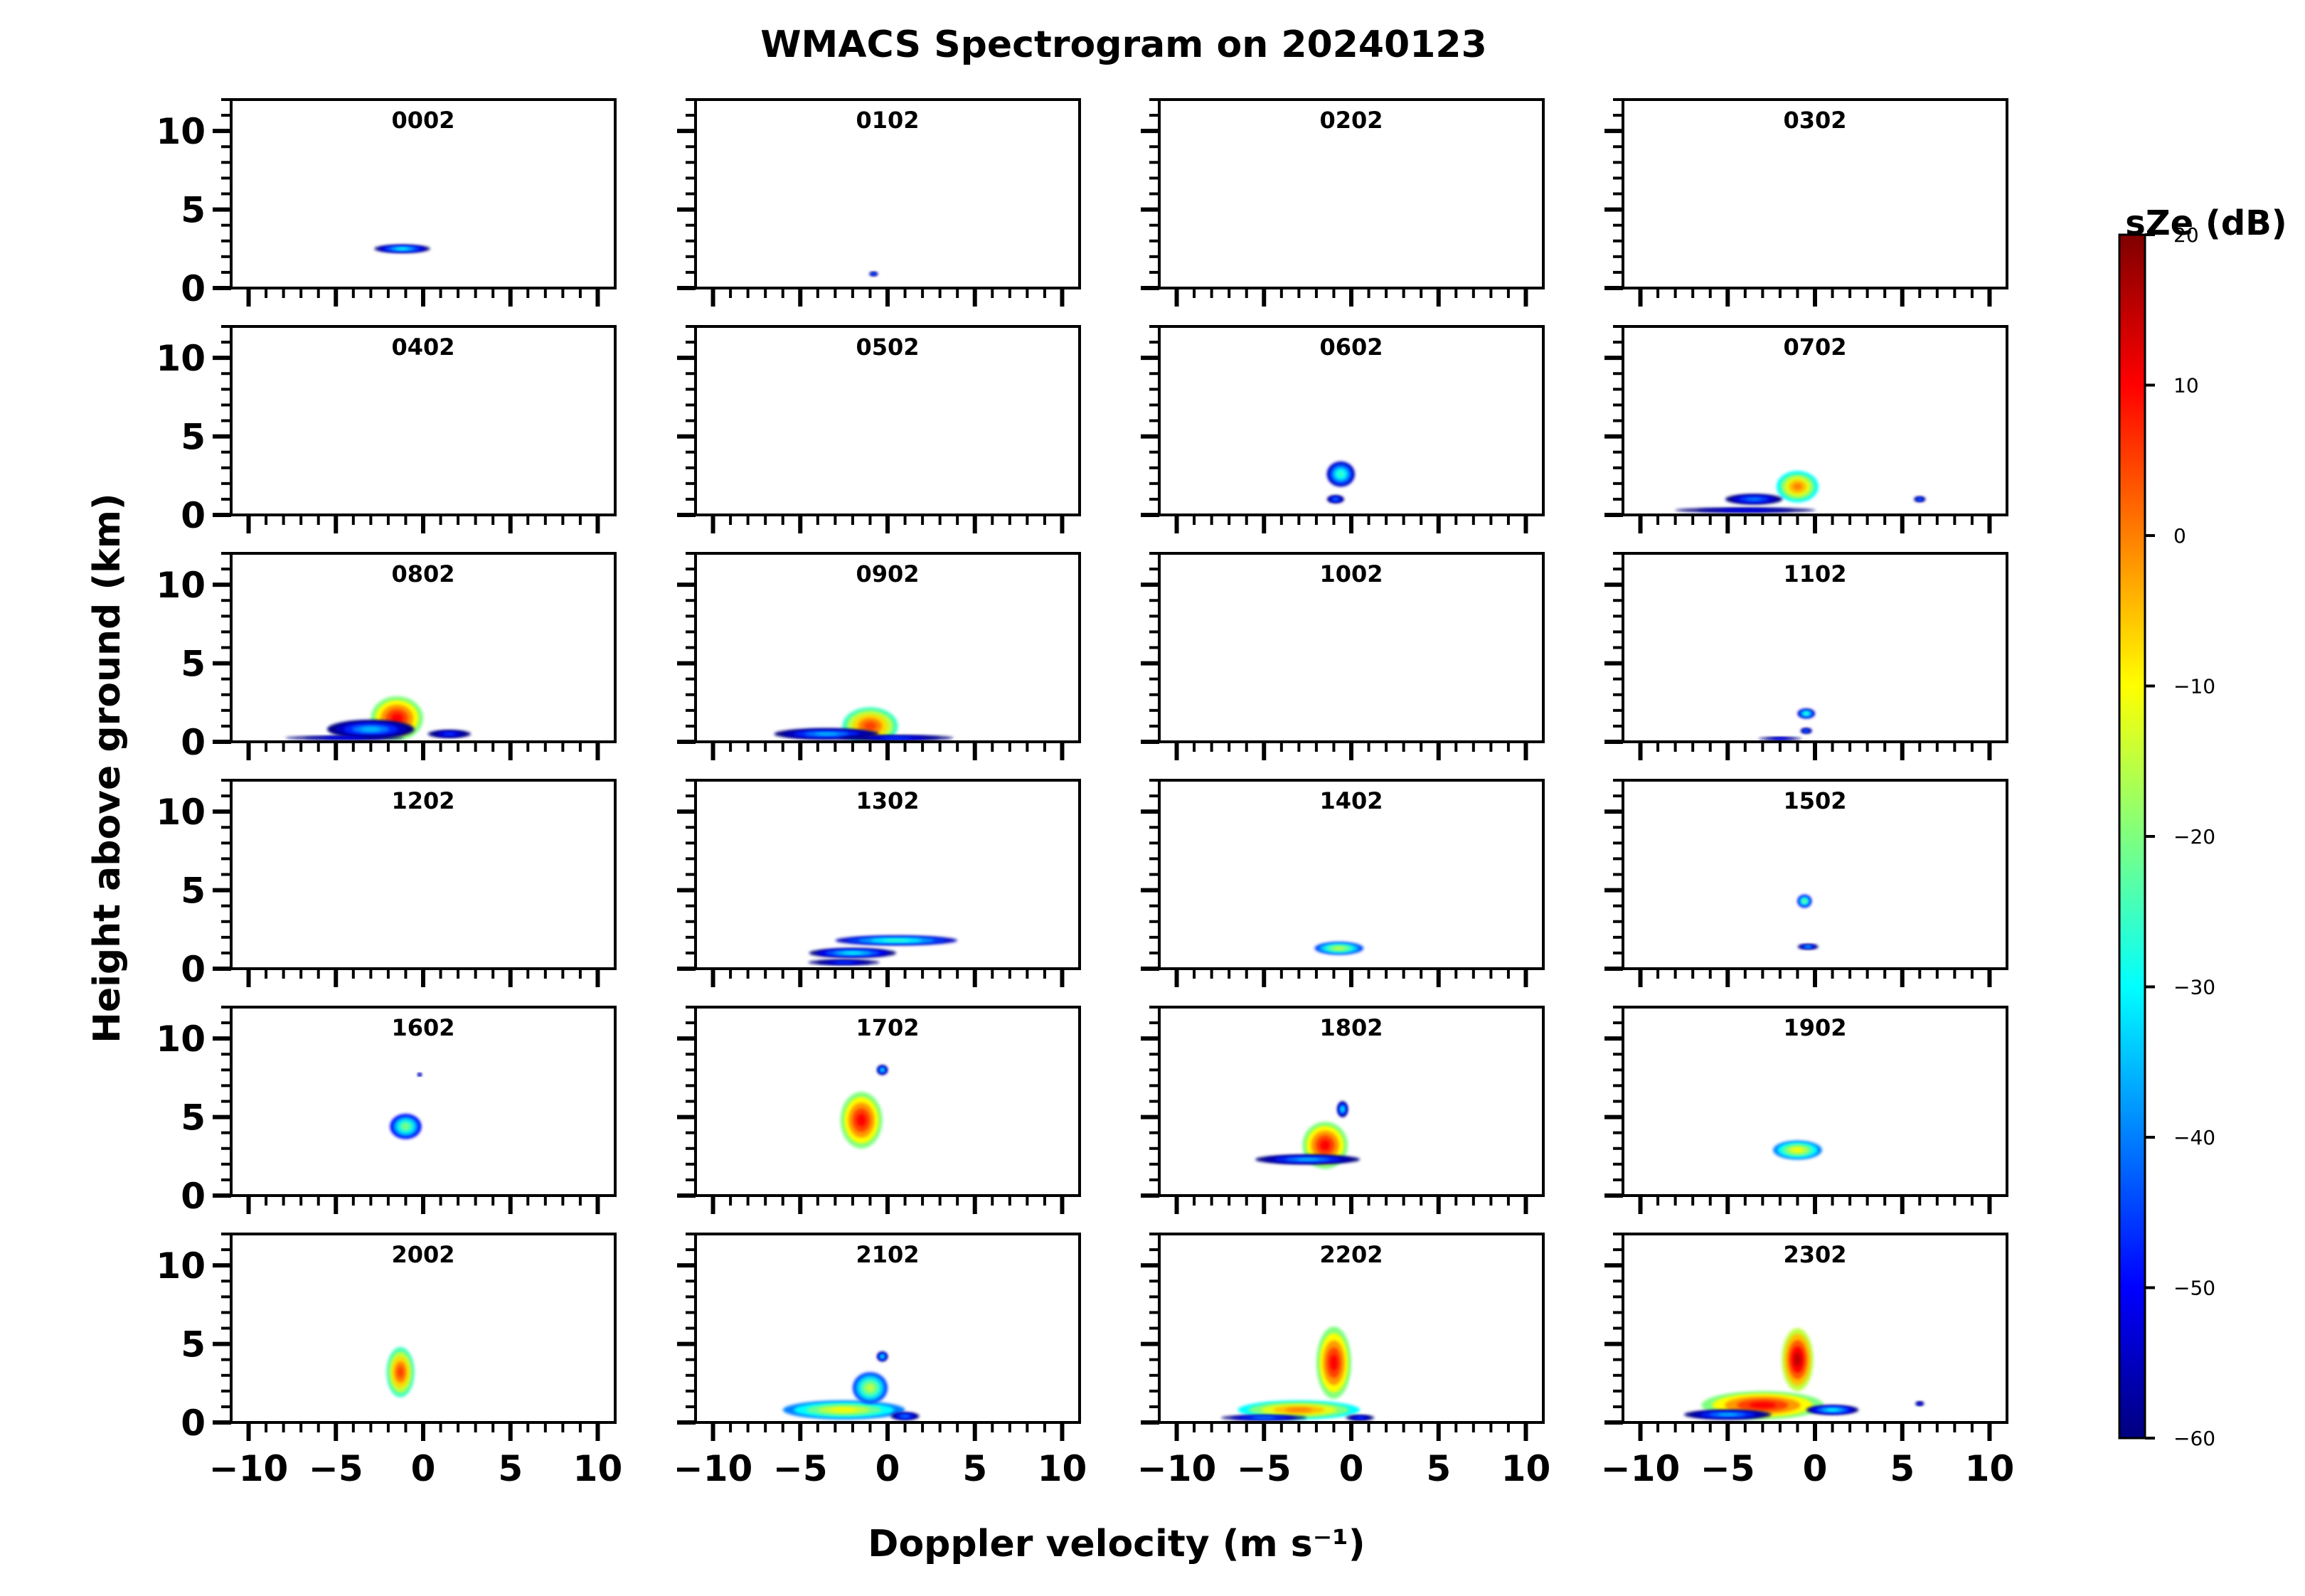 Image resolution: width=2305 pixels, height=1596 pixels. I want to click on panel-time-label: 1902, so click(1815, 1027).